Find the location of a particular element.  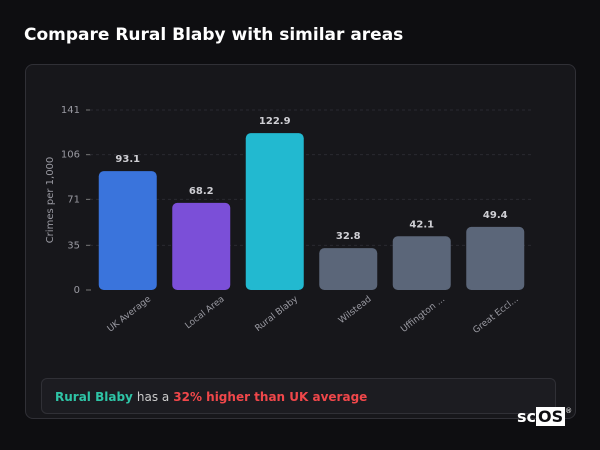

x-tick-label: Wilstead is located at coordinates (355, 310).